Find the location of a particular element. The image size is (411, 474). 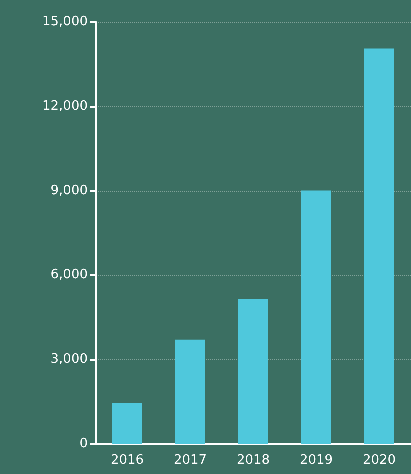

x-tick-label: 2018 is located at coordinates (253, 460).